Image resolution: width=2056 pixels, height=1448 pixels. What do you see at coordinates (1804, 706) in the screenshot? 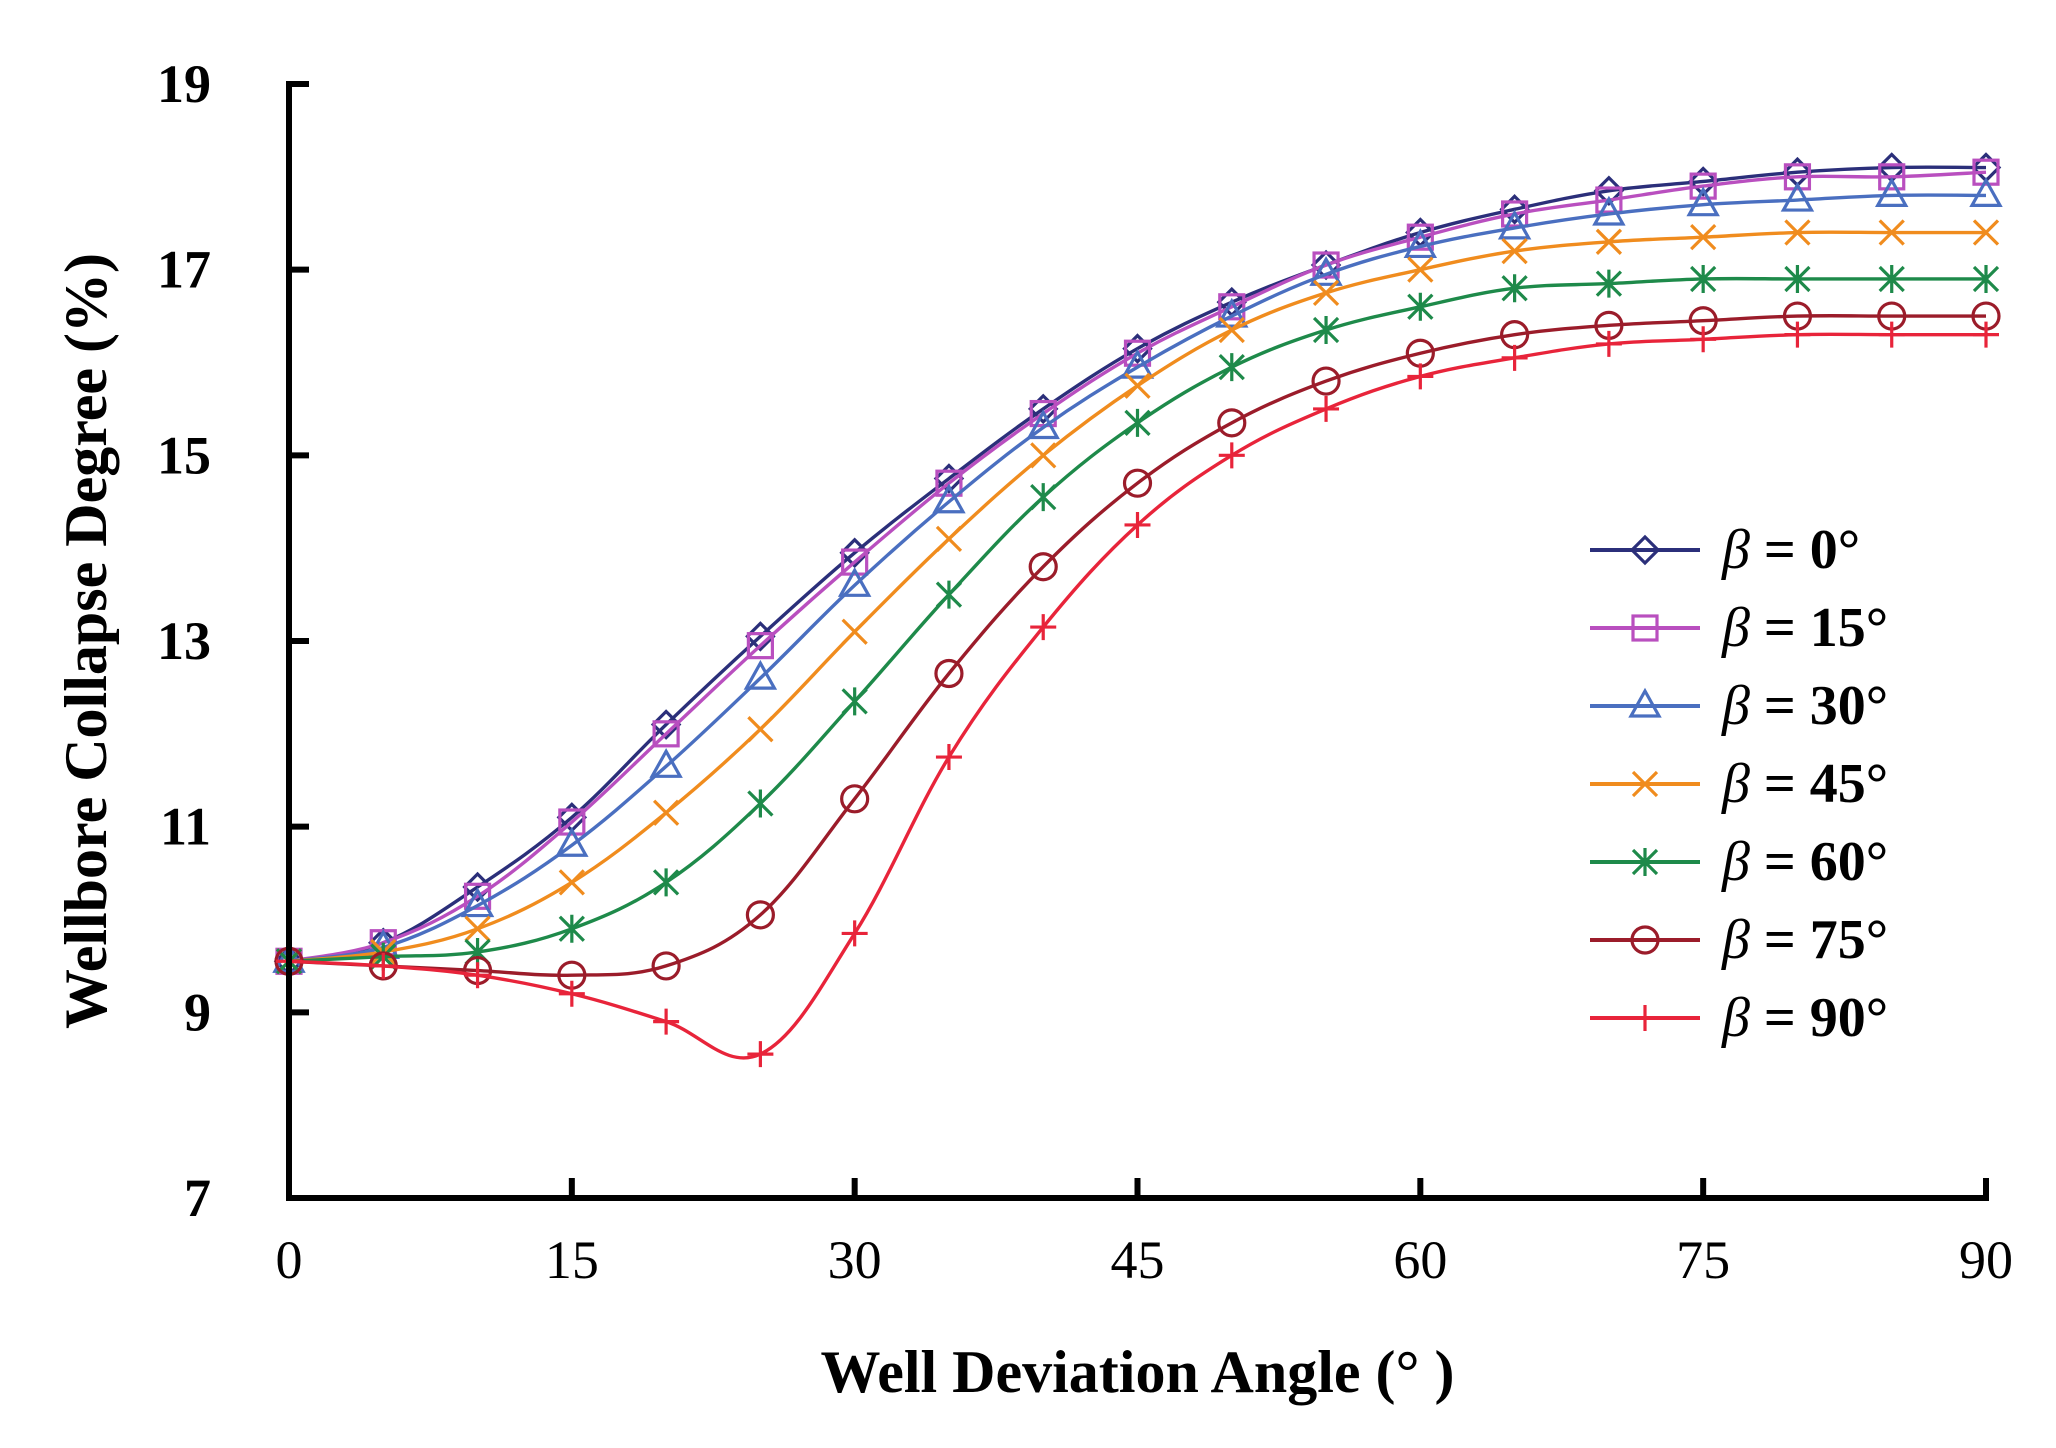
I see `legend-label: β = 30°` at bounding box center [1804, 706].